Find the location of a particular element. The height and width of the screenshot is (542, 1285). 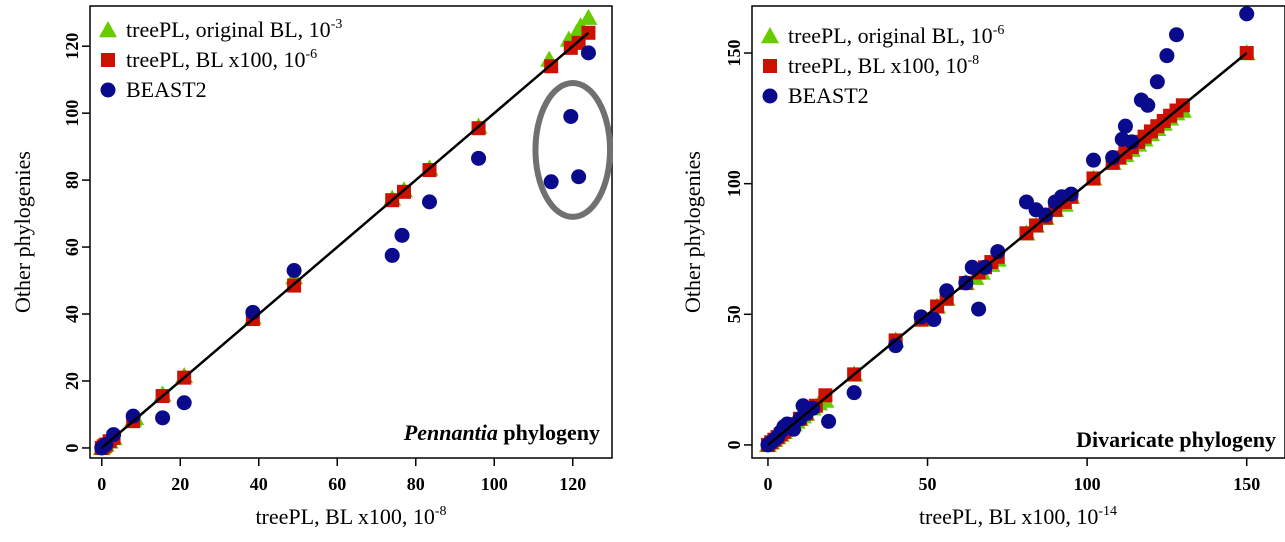

x-tick-label: 120 is located at coordinates (572, 484).